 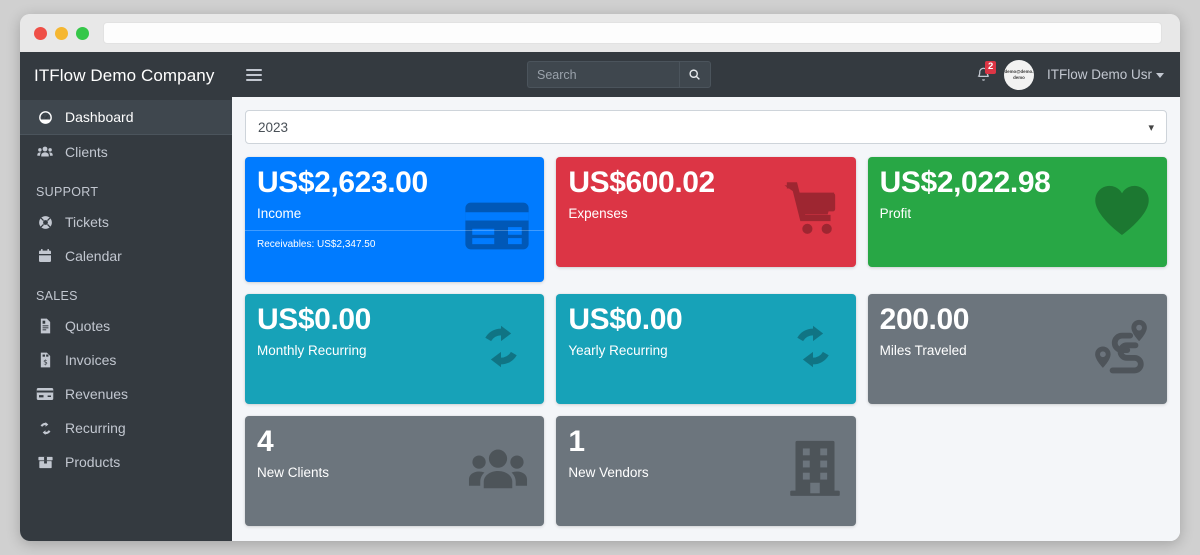 I want to click on sidebar-item-quotes: Quotes, so click(x=126, y=326).